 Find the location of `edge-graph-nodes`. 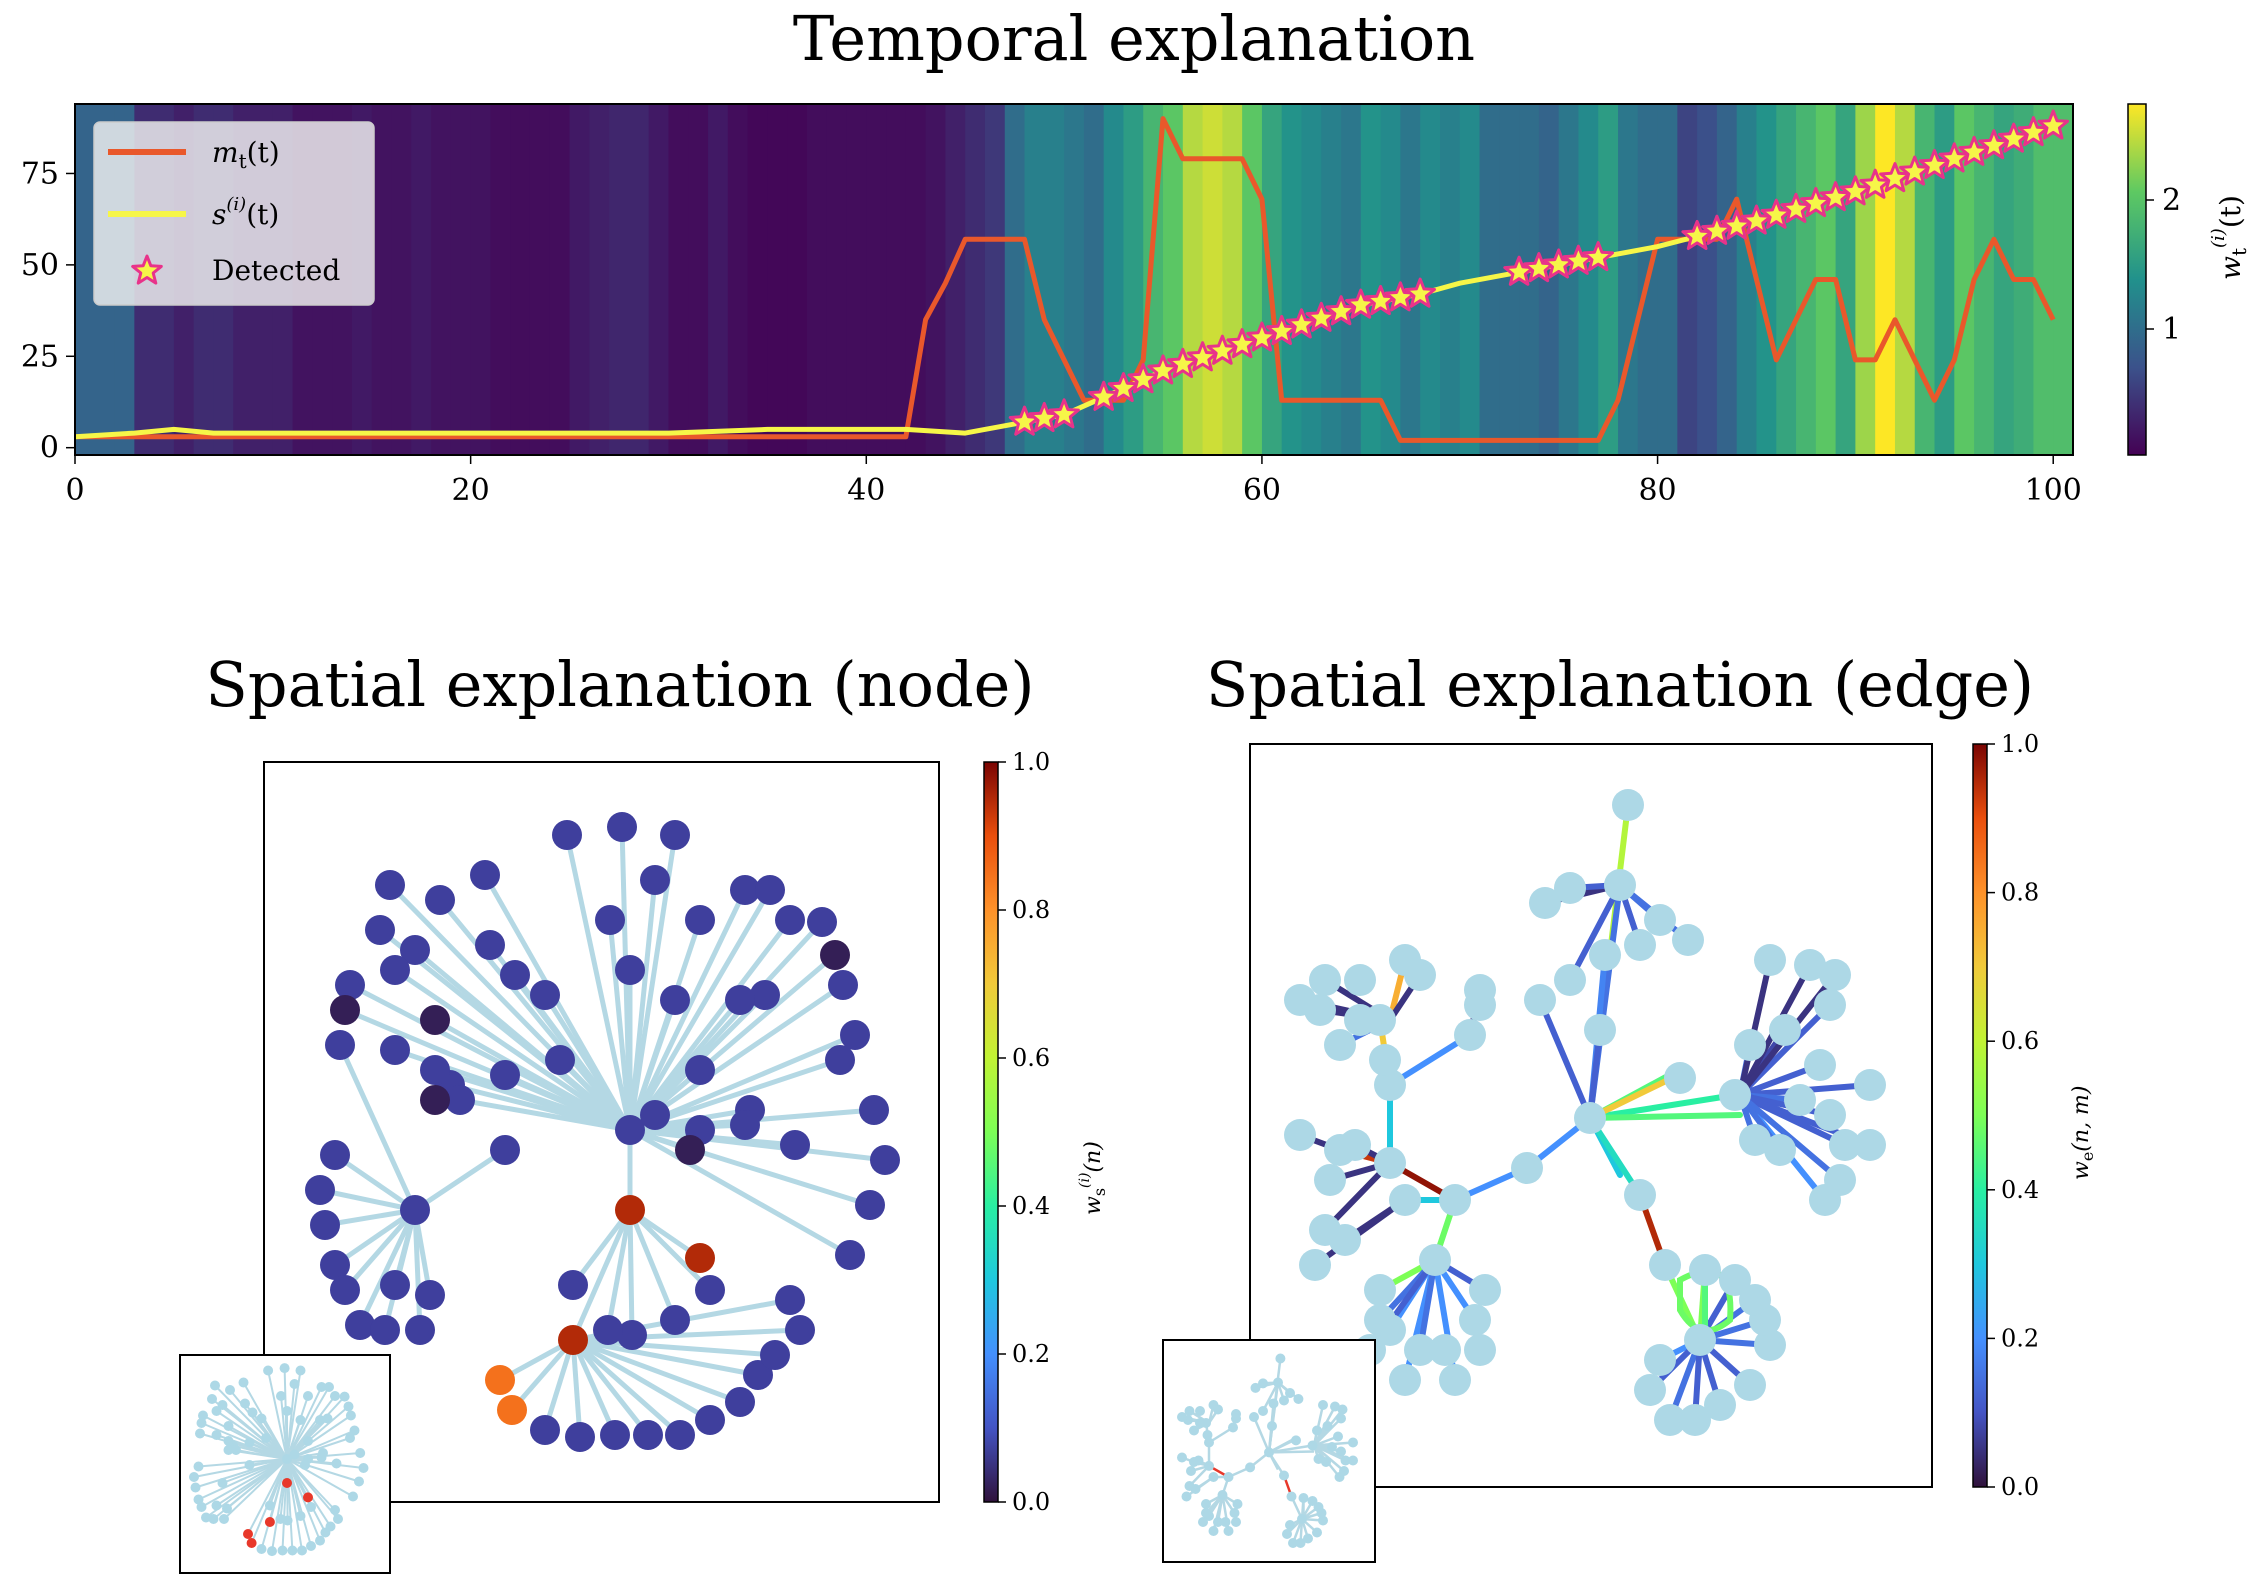

edge-graph-nodes is located at coordinates (1585, 1112).